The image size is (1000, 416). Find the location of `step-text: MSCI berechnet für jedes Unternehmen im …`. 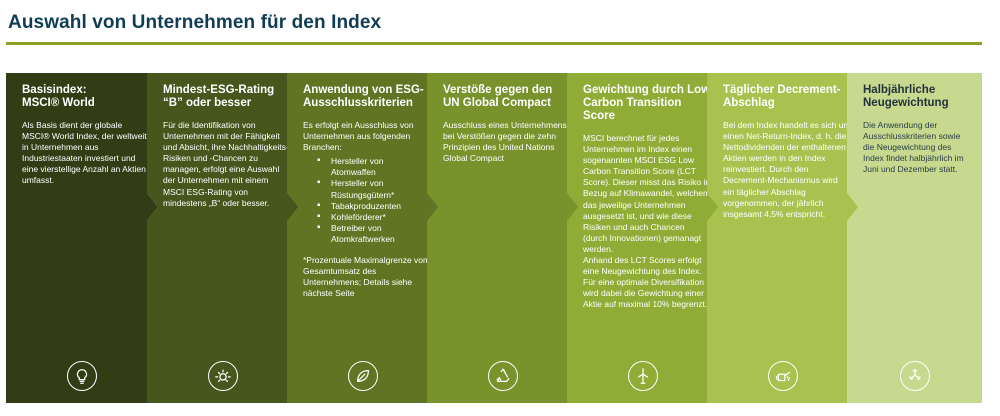

step-text: MSCI berechnet für jedes Unternehmen im … is located at coordinates (647, 221).